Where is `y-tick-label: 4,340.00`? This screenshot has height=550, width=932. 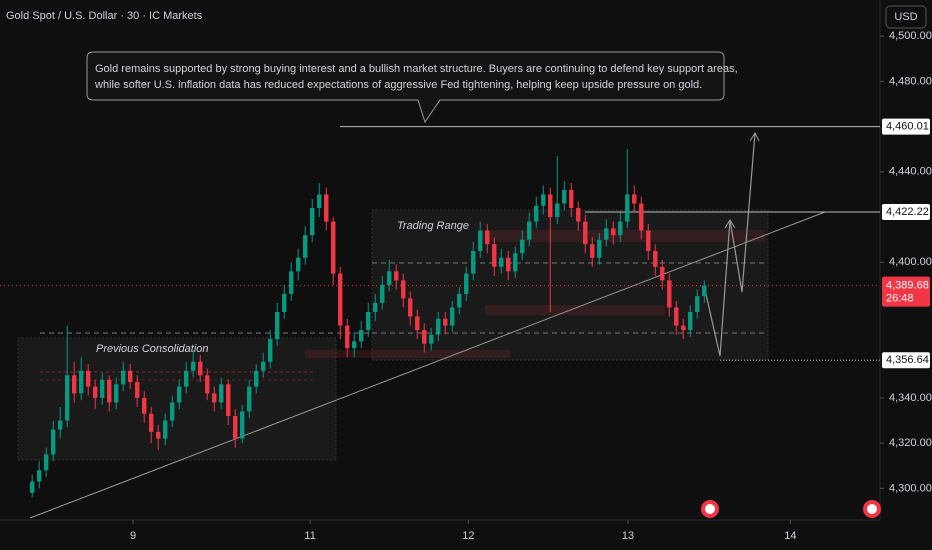
y-tick-label: 4,340.00 is located at coordinates (910, 398).